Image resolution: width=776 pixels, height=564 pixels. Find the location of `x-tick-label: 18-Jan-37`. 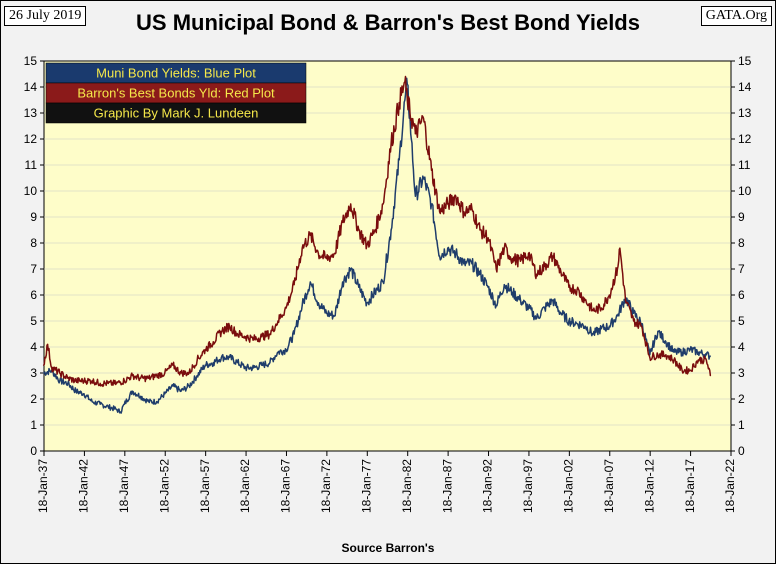

x-tick-label: 18-Jan-37 is located at coordinates (43, 486).